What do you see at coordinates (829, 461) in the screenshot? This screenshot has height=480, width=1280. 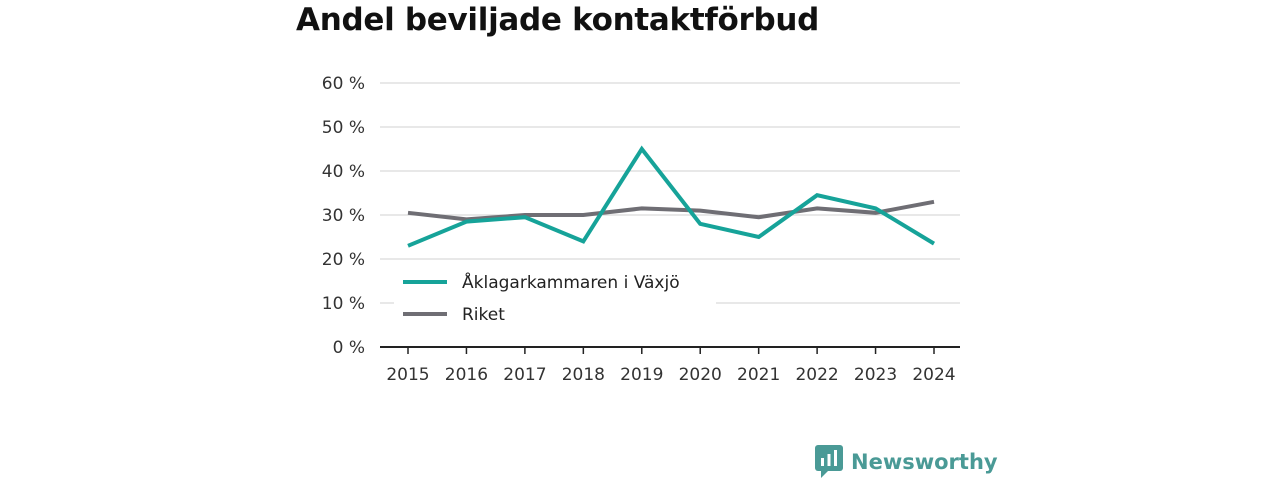 I see `newsworthy-logo-icon` at bounding box center [829, 461].